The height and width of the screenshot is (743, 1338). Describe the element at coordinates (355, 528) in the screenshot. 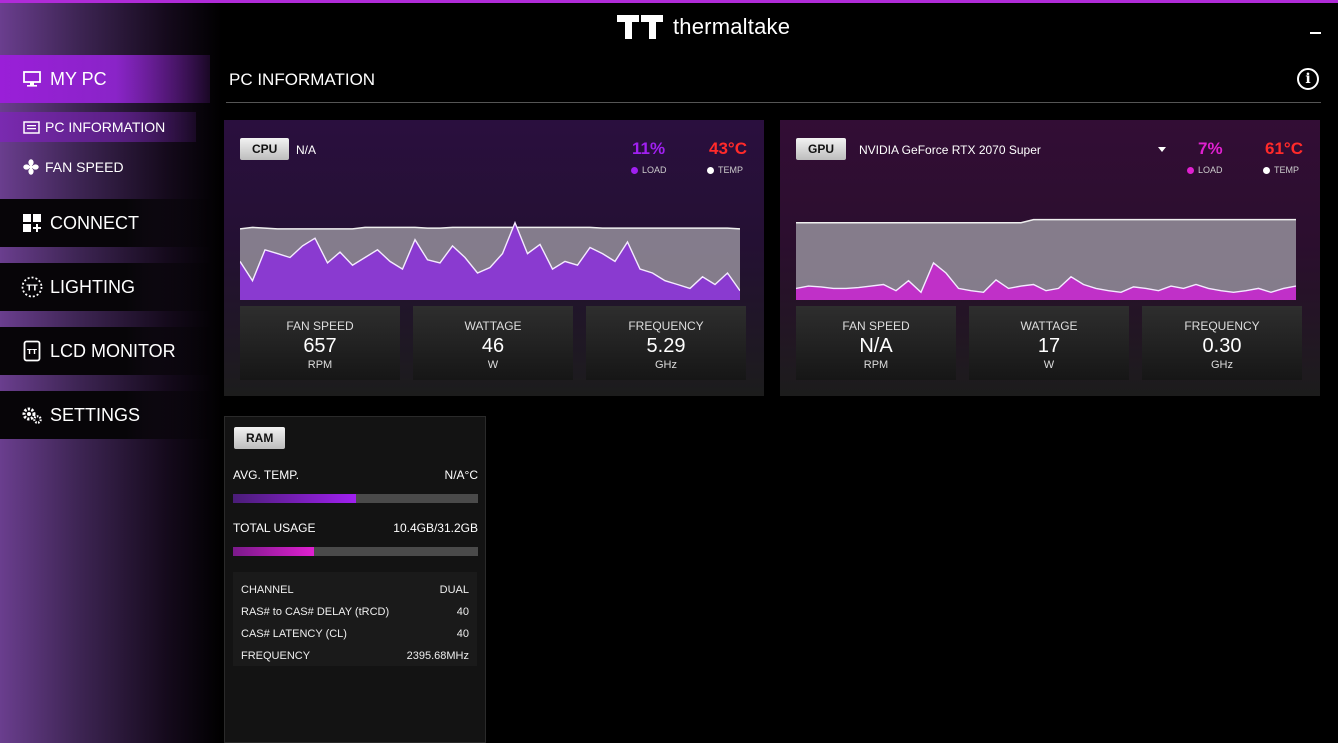

I see `ram-usage-row: TOTAL USAGE 10.4GB/31.2GB` at that location.